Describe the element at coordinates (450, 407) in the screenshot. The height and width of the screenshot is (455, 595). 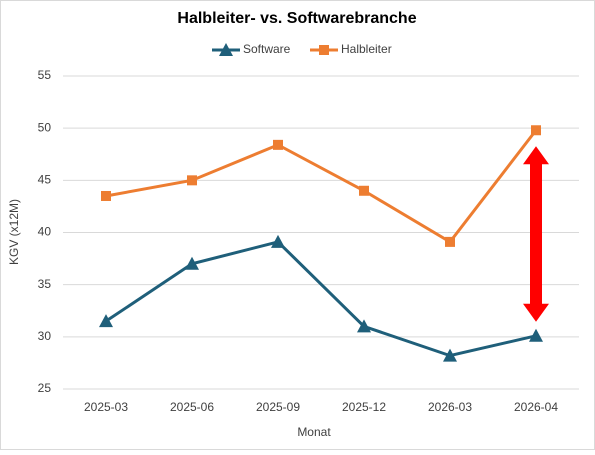
I see `x-tick-label: 2026-03` at that location.